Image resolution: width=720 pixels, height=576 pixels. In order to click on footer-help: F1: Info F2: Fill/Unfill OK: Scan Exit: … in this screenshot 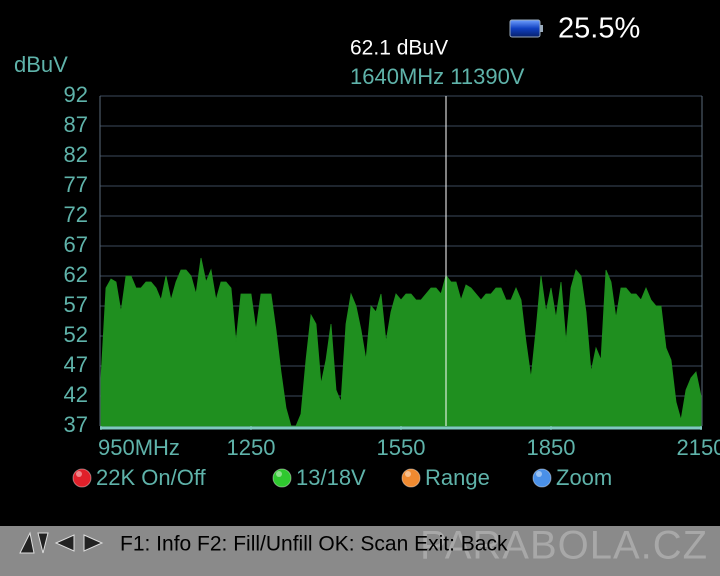, I will do `click(314, 544)`.